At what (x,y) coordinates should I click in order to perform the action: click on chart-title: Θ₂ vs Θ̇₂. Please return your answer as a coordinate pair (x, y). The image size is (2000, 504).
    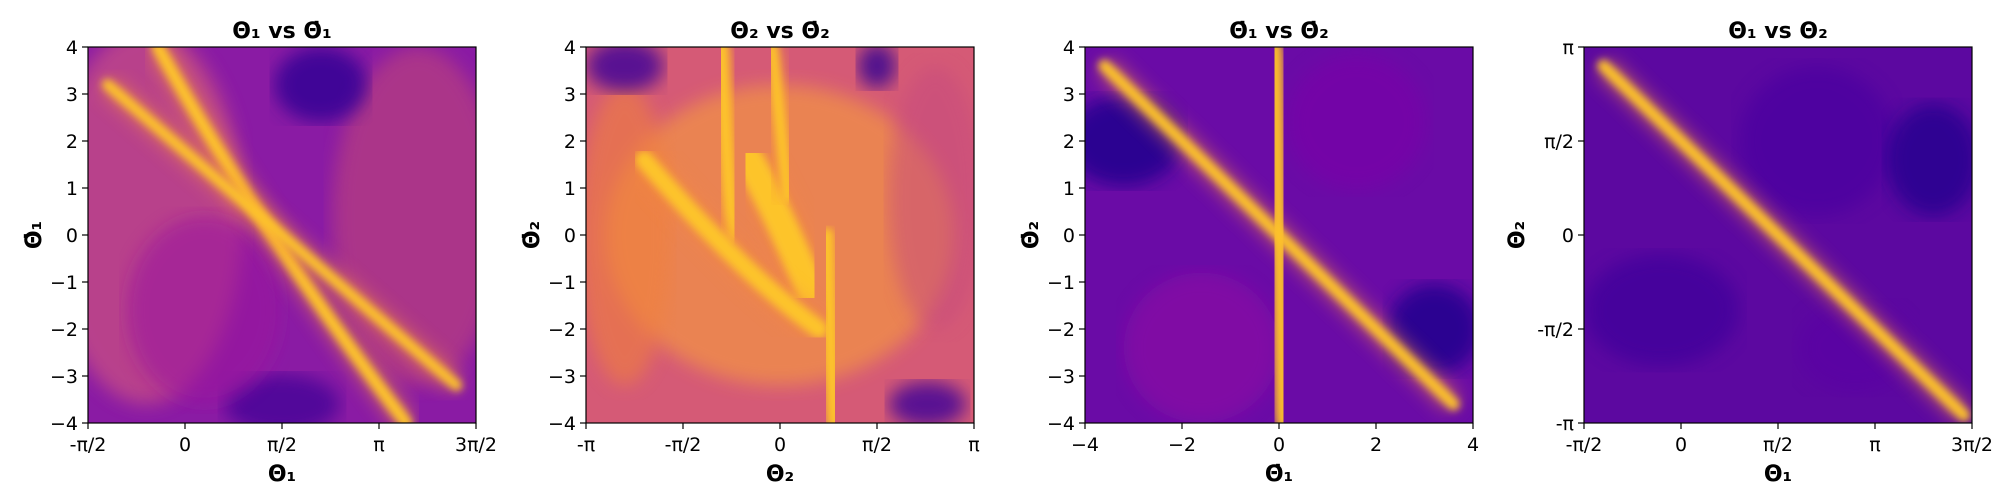
    Looking at the image, I should click on (779, 31).